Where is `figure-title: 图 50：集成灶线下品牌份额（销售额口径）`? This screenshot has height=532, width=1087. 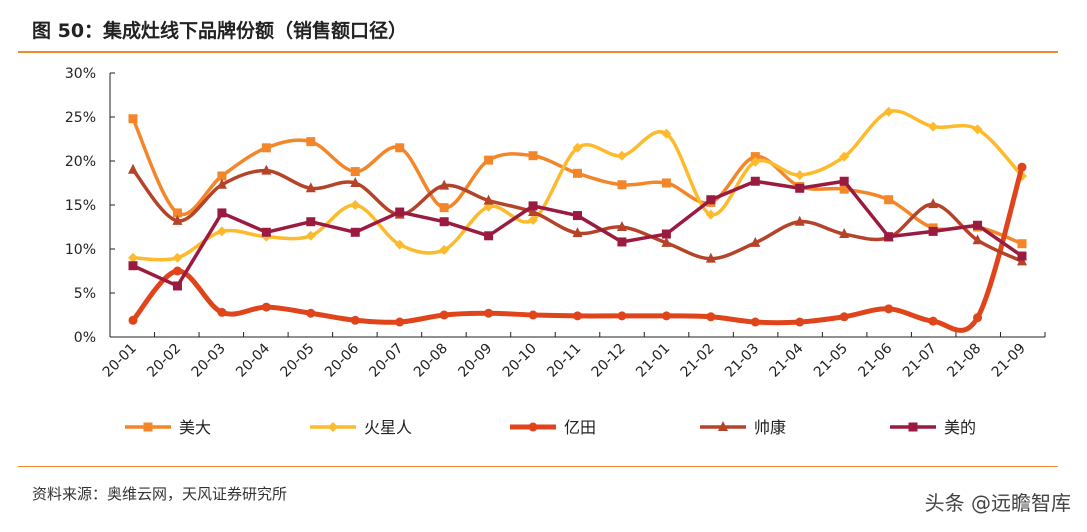 figure-title: 图 50：集成灶线下品牌份额（销售额口径） is located at coordinates (220, 31).